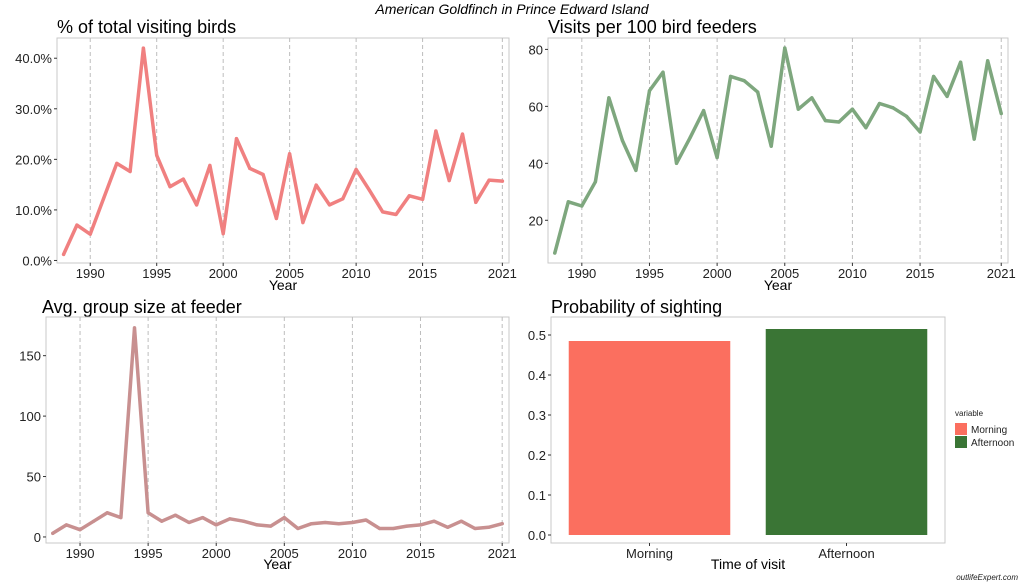 The height and width of the screenshot is (585, 1024). I want to click on x-tick-label: 1995, so click(156, 273).